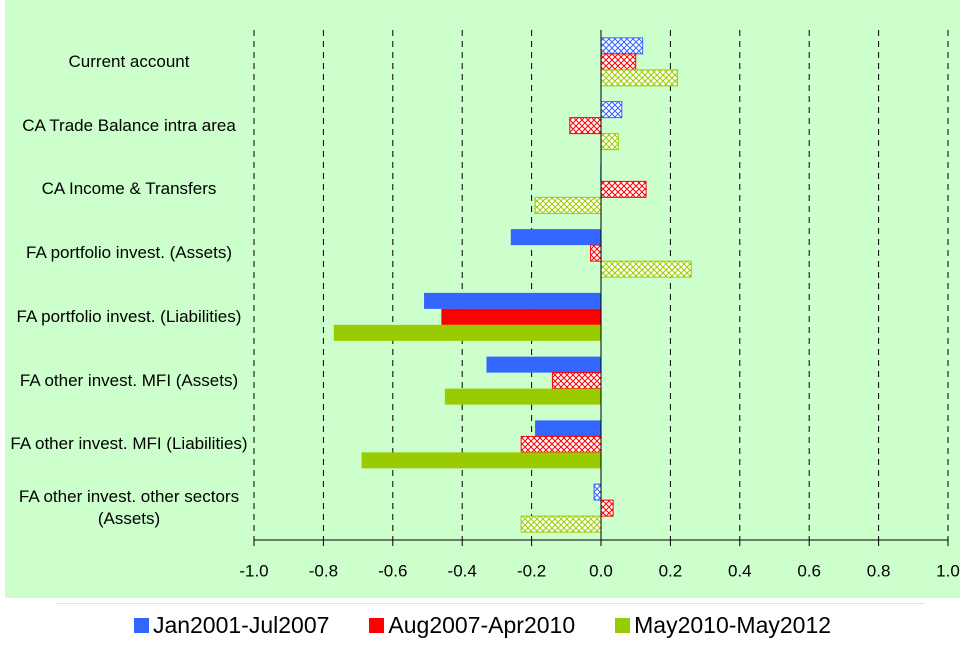 This screenshot has height=646, width=965. I want to click on y-tick-label: FA other invest. MFI (Liabilities), so click(129, 444).